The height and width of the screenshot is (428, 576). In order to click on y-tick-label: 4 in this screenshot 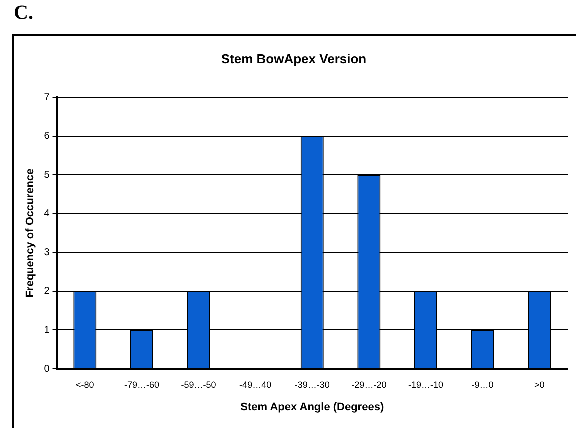, I will do `click(47, 214)`.